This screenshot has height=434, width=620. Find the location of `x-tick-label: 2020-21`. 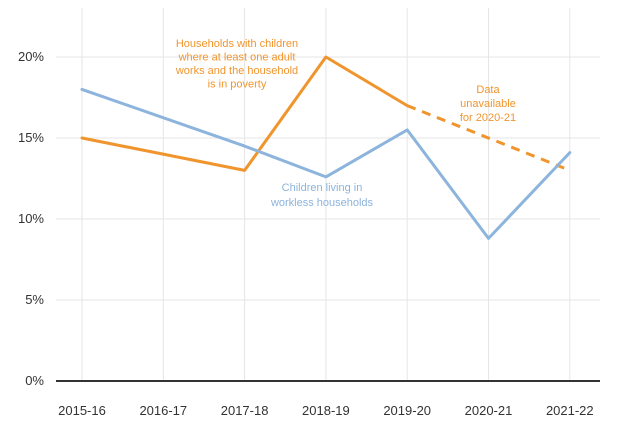

x-tick-label: 2020-21 is located at coordinates (489, 410).